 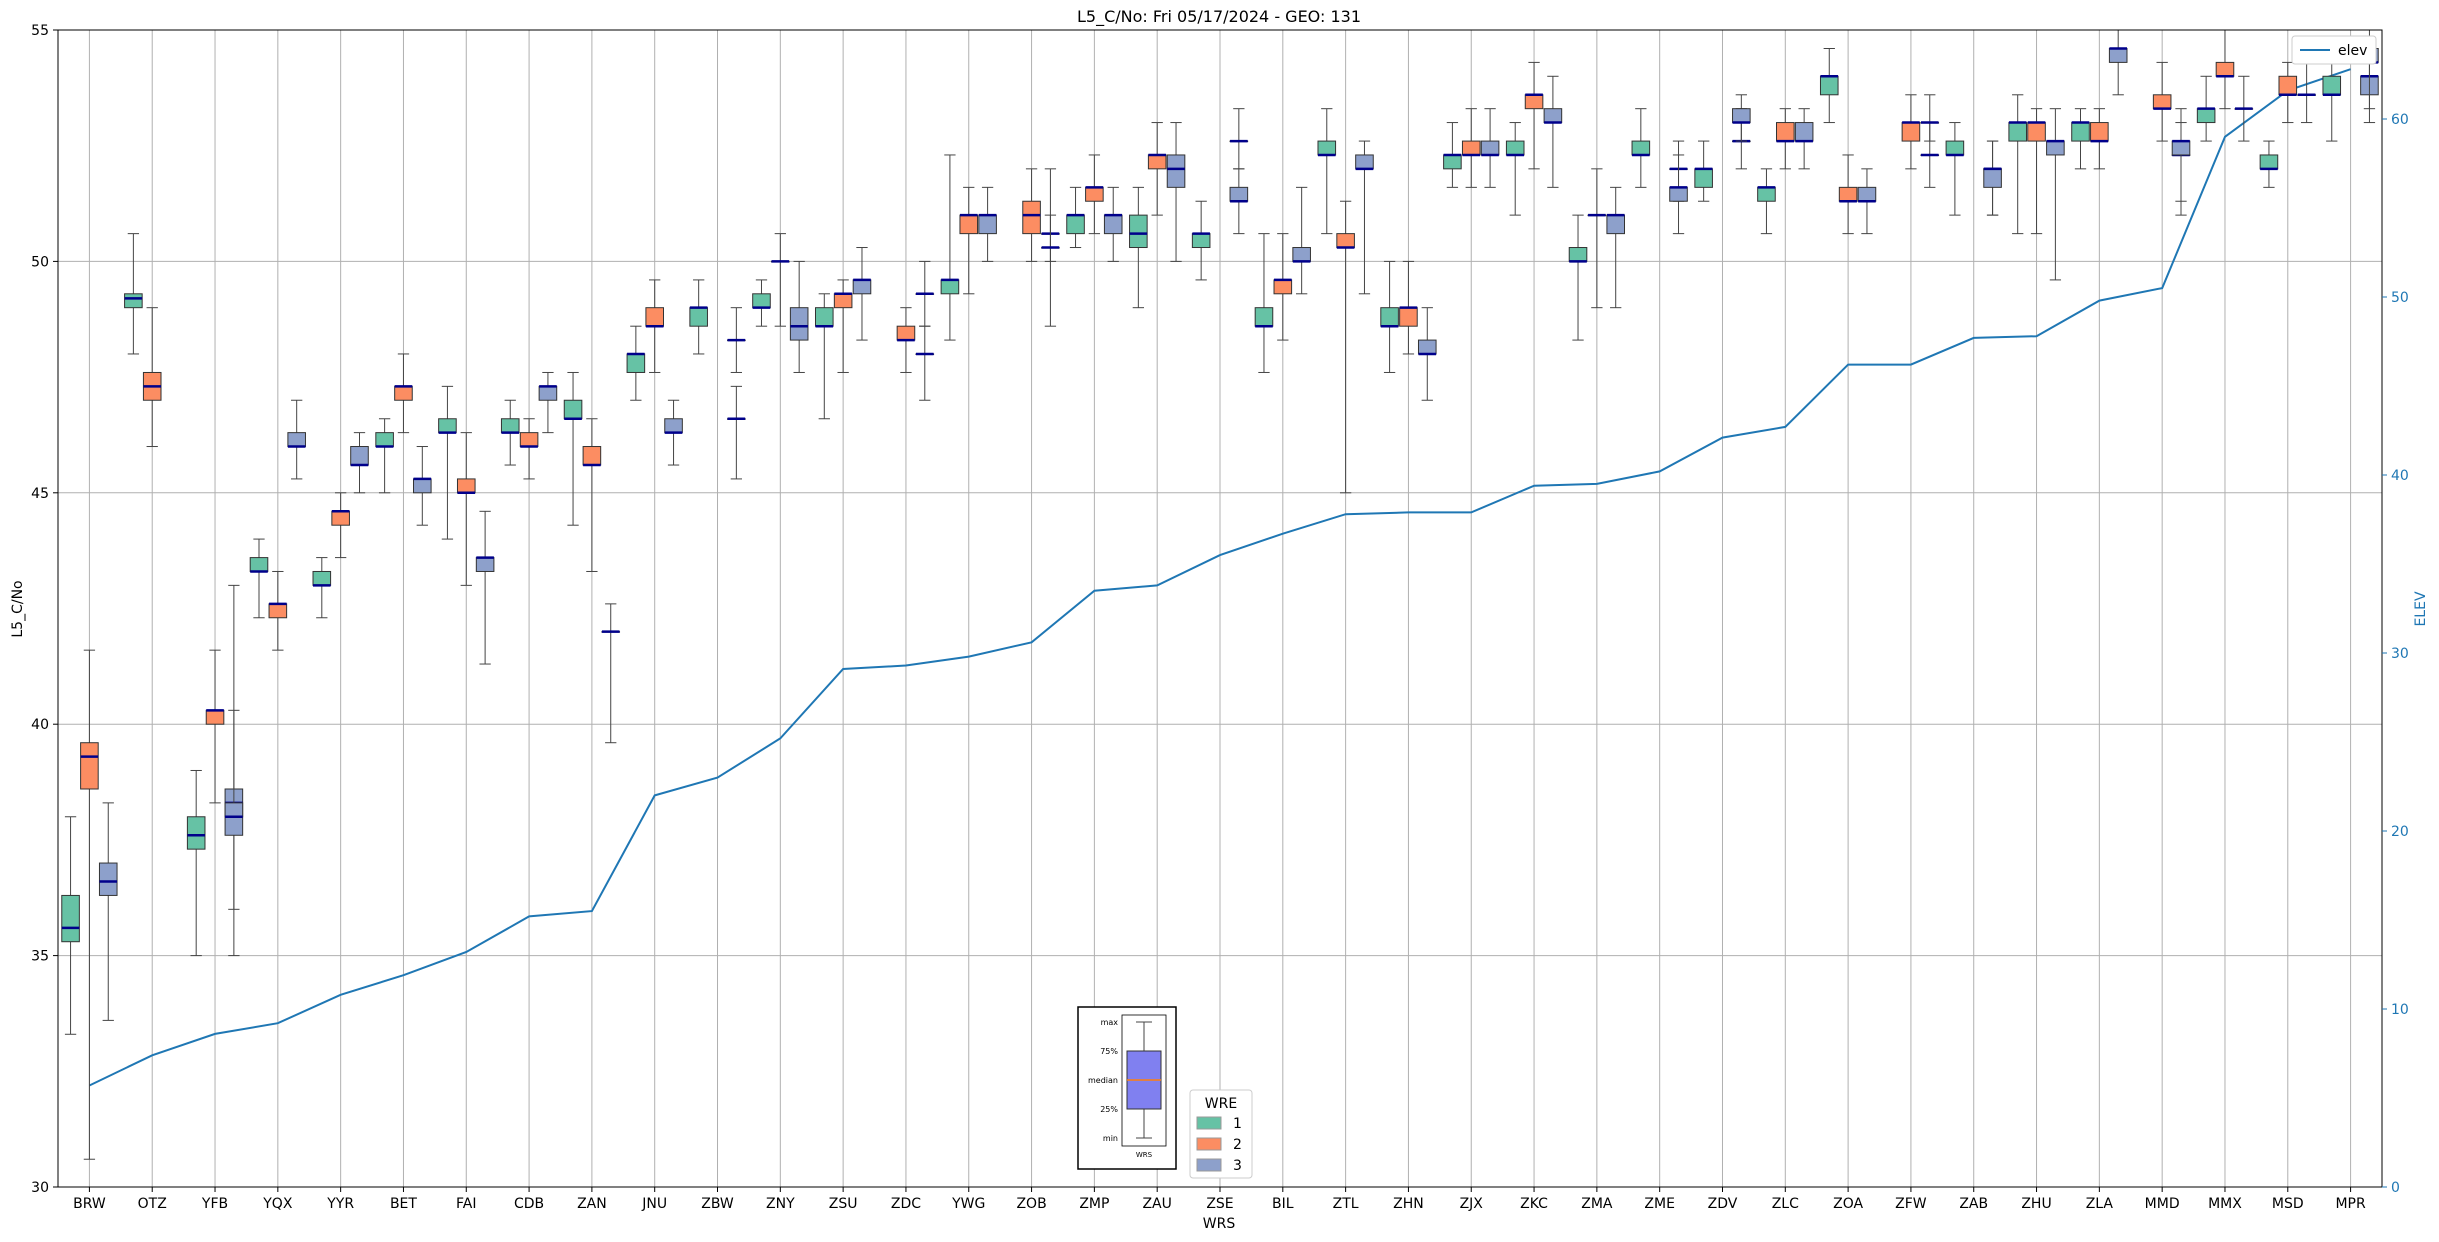 I want to click on box-key-inset: max 75% median 25% min WRS, so click(x=1127, y=1088).